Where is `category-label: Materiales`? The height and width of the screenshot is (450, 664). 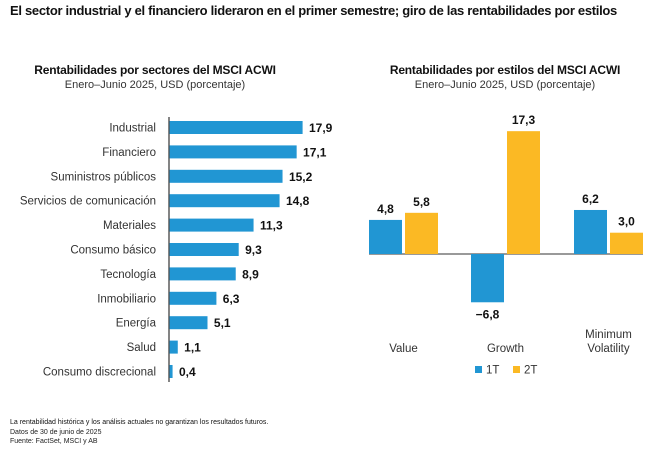 category-label: Materiales is located at coordinates (129, 226).